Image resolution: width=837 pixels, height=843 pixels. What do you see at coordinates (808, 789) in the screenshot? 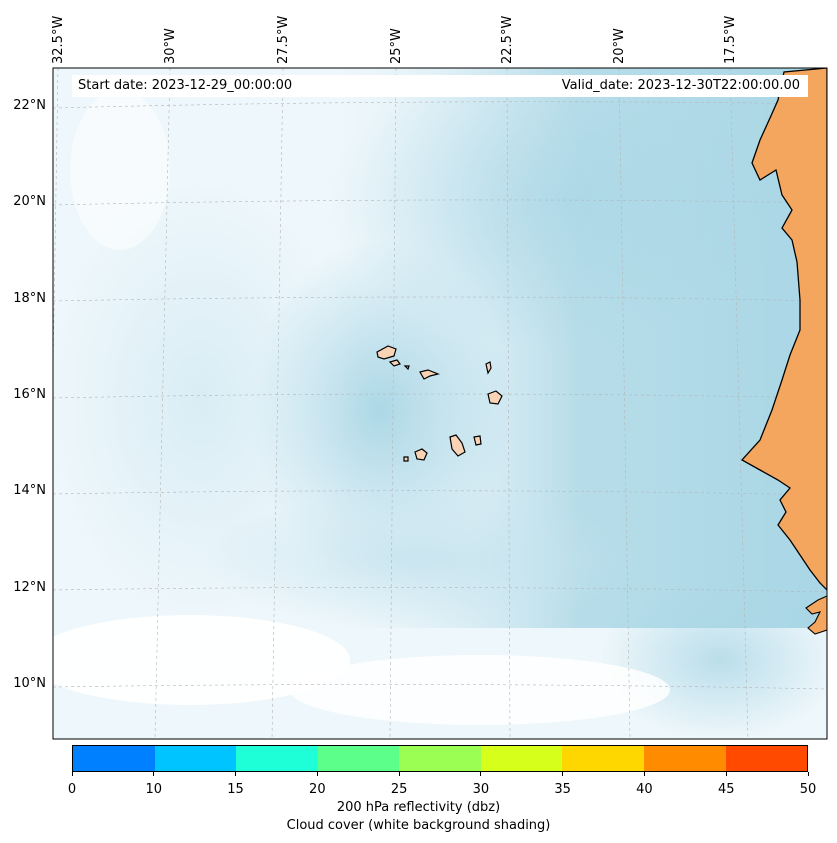
I see `colorbar-tick-label: 50` at bounding box center [808, 789].